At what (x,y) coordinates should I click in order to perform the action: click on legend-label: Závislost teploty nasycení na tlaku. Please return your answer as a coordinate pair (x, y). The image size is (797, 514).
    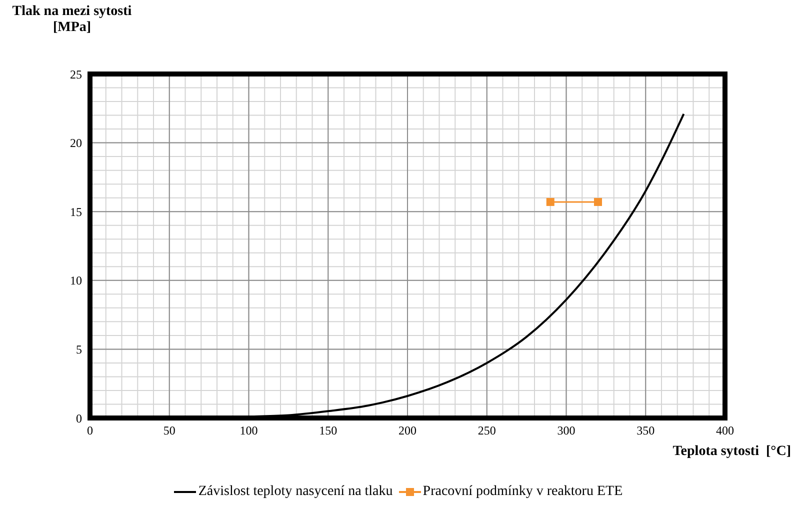
    Looking at the image, I should click on (295, 492).